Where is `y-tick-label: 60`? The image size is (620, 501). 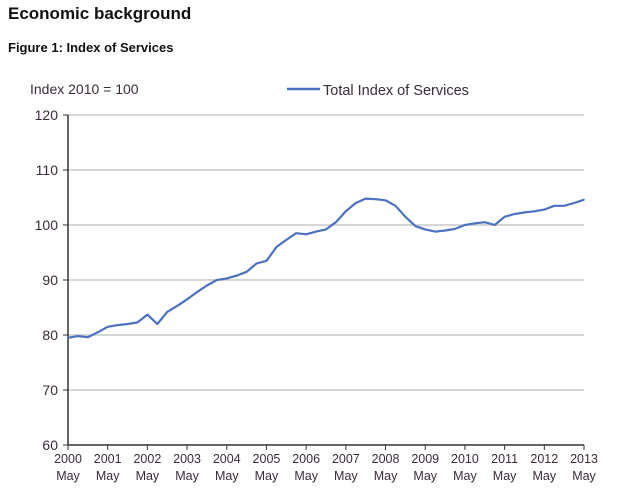
y-tick-label: 60 is located at coordinates (50, 445).